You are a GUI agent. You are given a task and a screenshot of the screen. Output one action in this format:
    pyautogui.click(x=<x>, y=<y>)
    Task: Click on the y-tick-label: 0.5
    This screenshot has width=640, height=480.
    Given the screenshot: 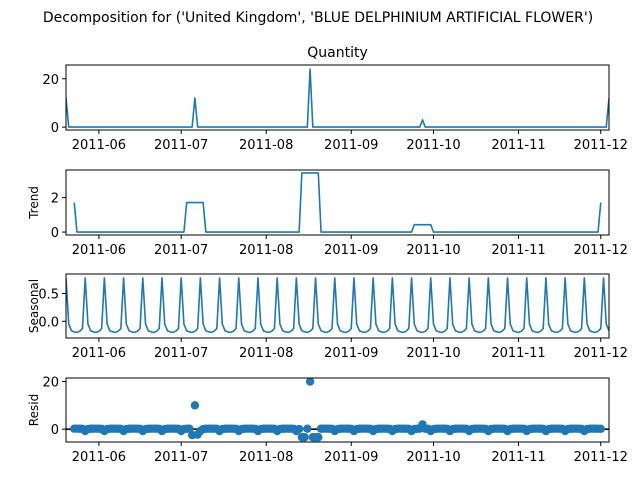 What is the action you would take?
    pyautogui.click(x=48, y=294)
    